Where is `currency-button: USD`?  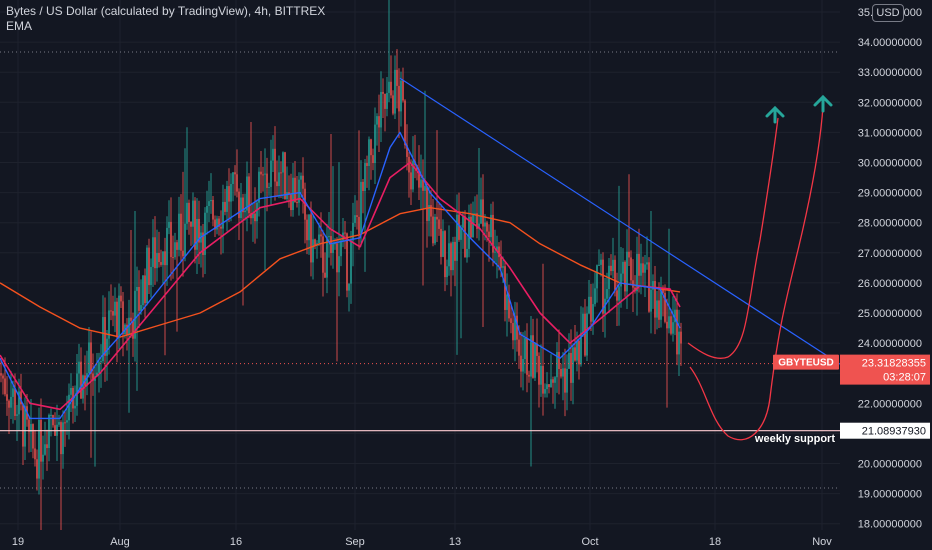 currency-button: USD is located at coordinates (888, 13).